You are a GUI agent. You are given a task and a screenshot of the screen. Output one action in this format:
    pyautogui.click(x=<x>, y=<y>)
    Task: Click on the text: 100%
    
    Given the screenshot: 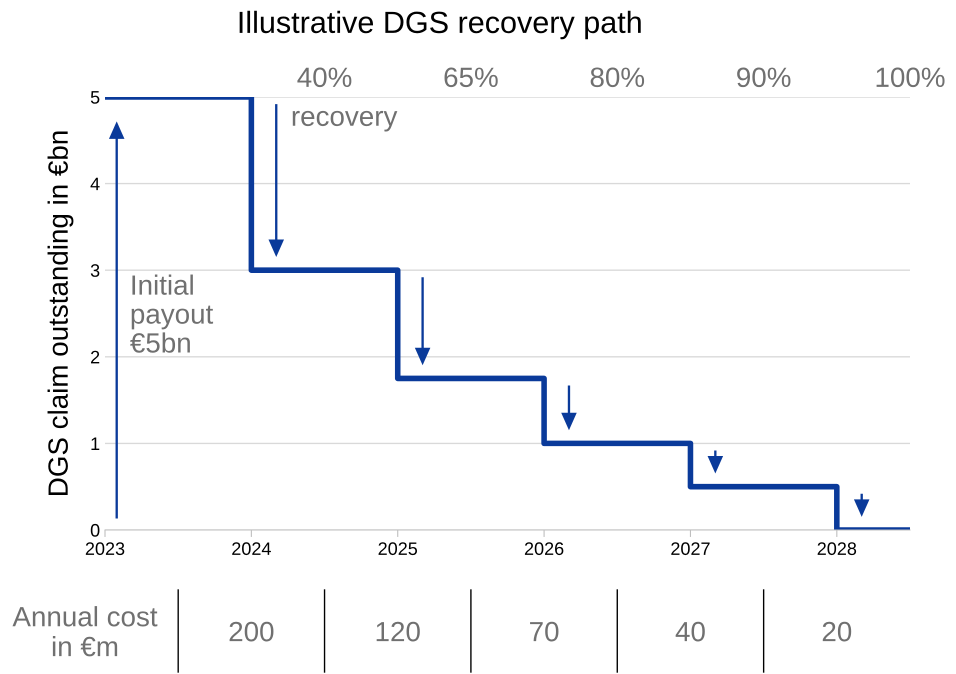 What is the action you would take?
    pyautogui.click(x=910, y=77)
    